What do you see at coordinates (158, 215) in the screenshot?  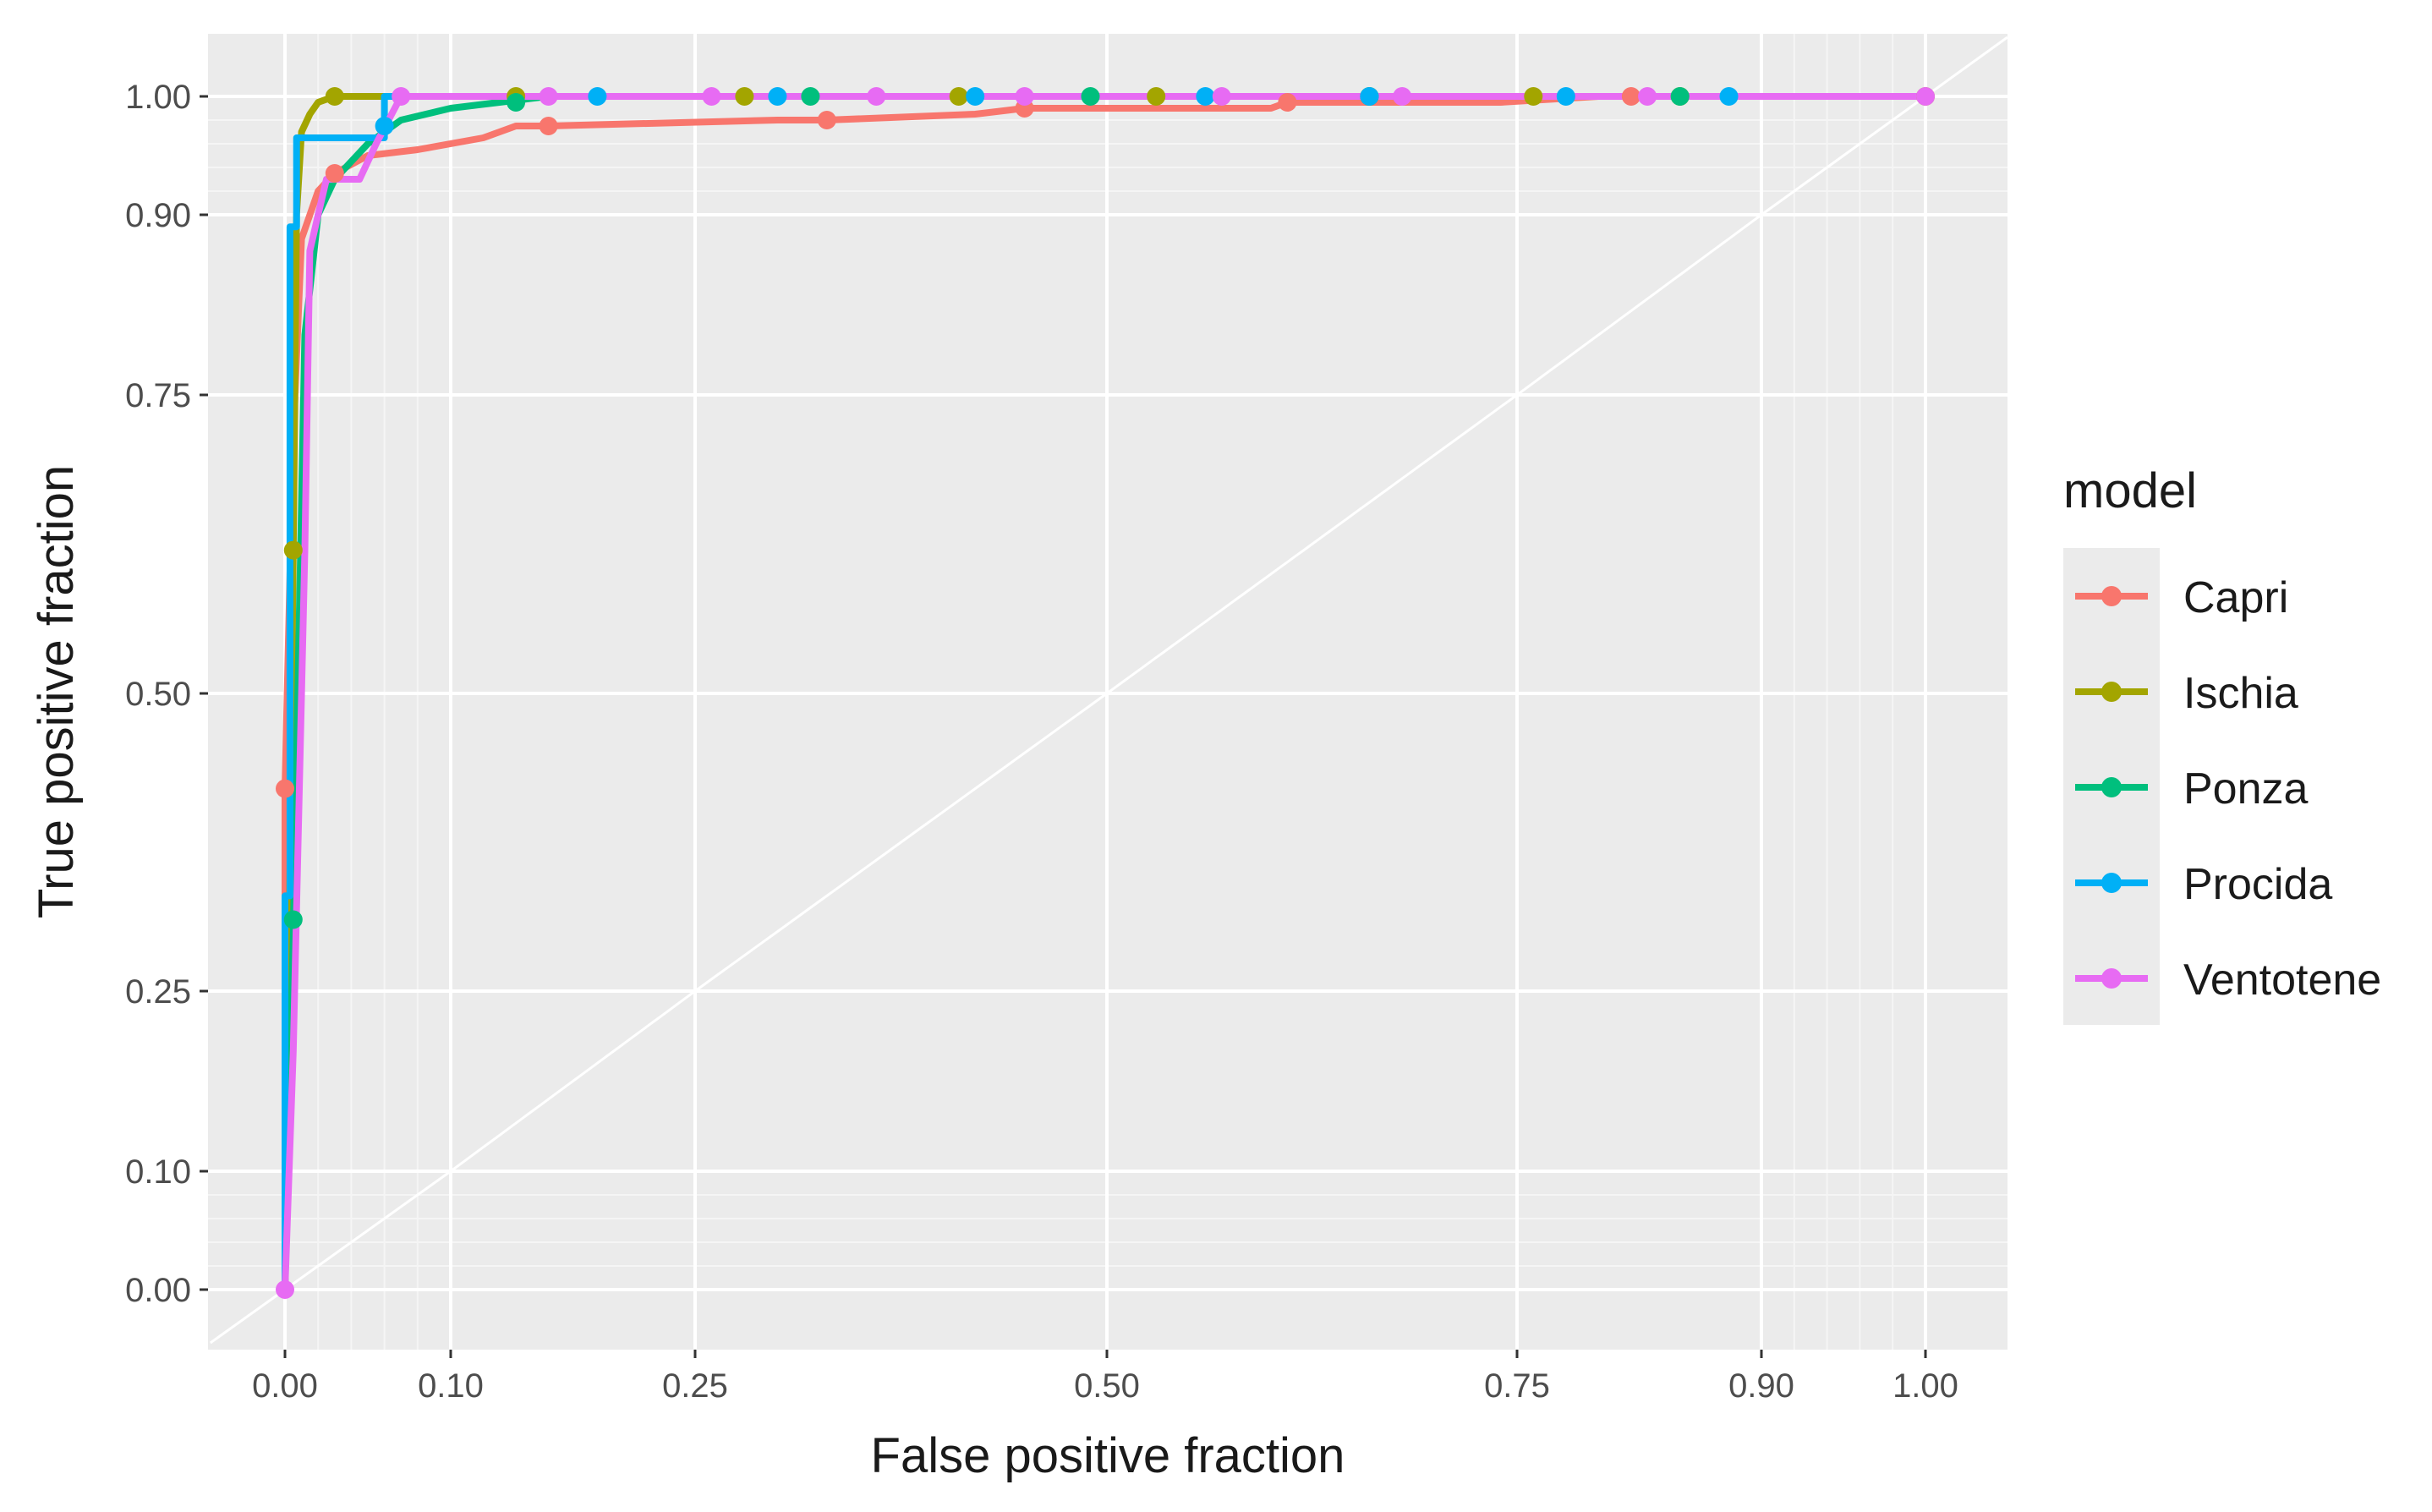 I see `y-tick-label: 0.90` at bounding box center [158, 215].